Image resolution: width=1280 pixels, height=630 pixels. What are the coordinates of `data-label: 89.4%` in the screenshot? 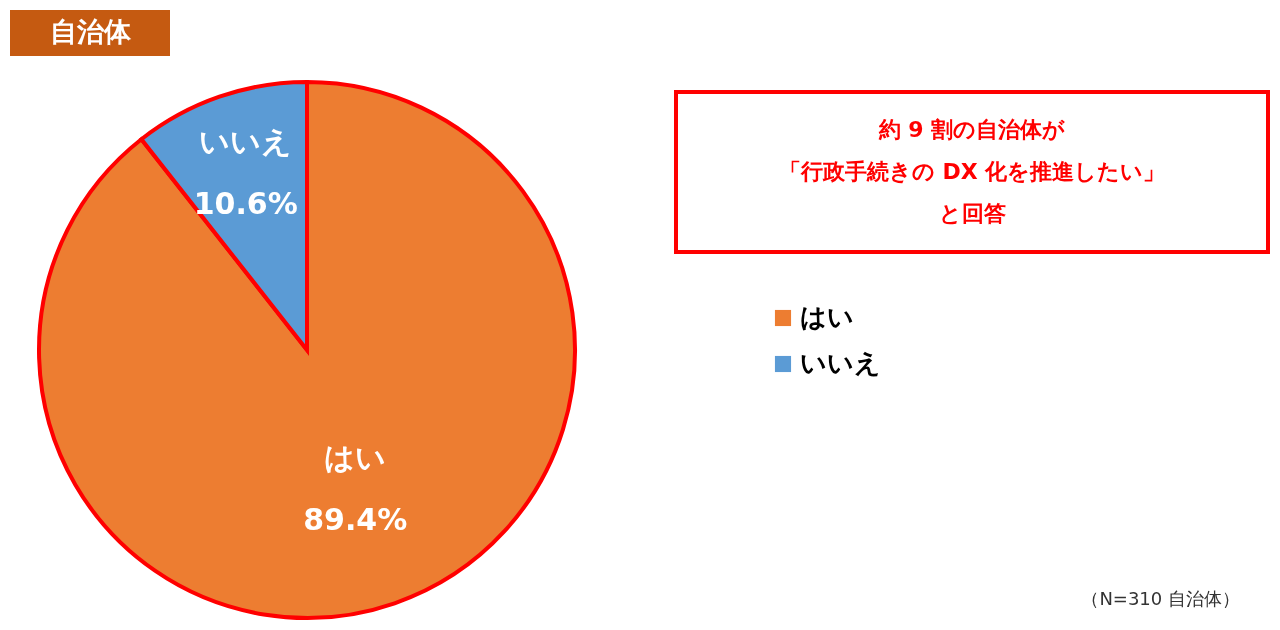 It's located at (355, 520).